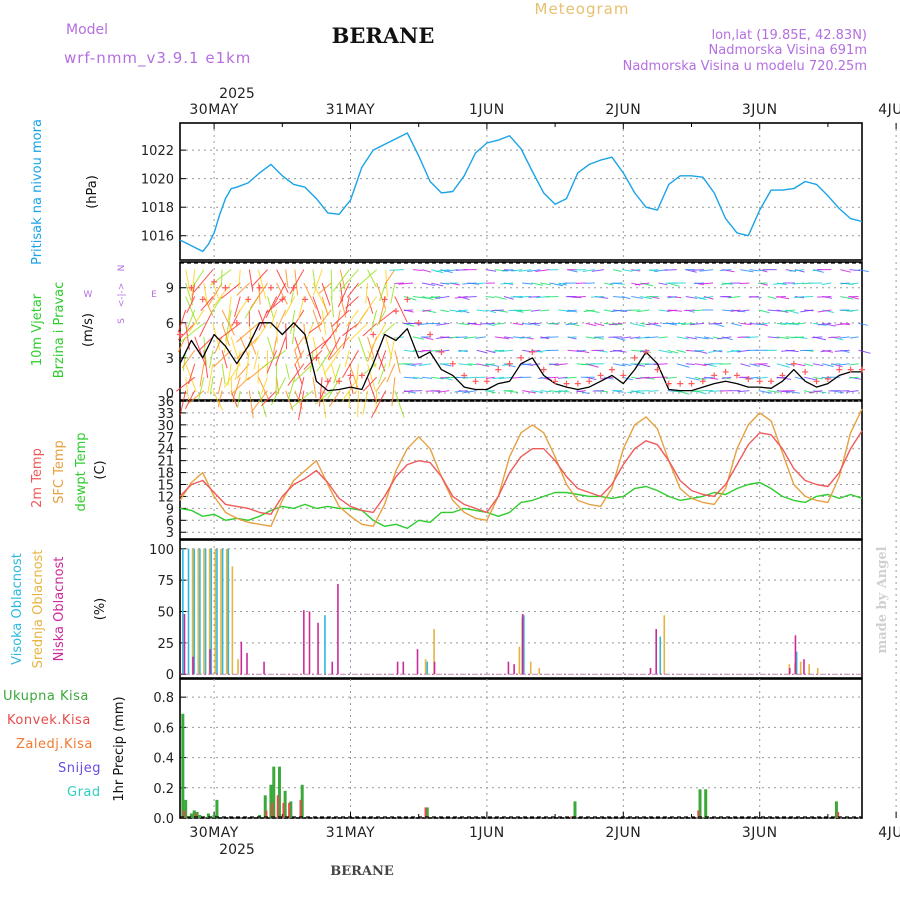 The height and width of the screenshot is (900, 900). Describe the element at coordinates (100, 469) in the screenshot. I see `temp-unit: (C)` at that location.